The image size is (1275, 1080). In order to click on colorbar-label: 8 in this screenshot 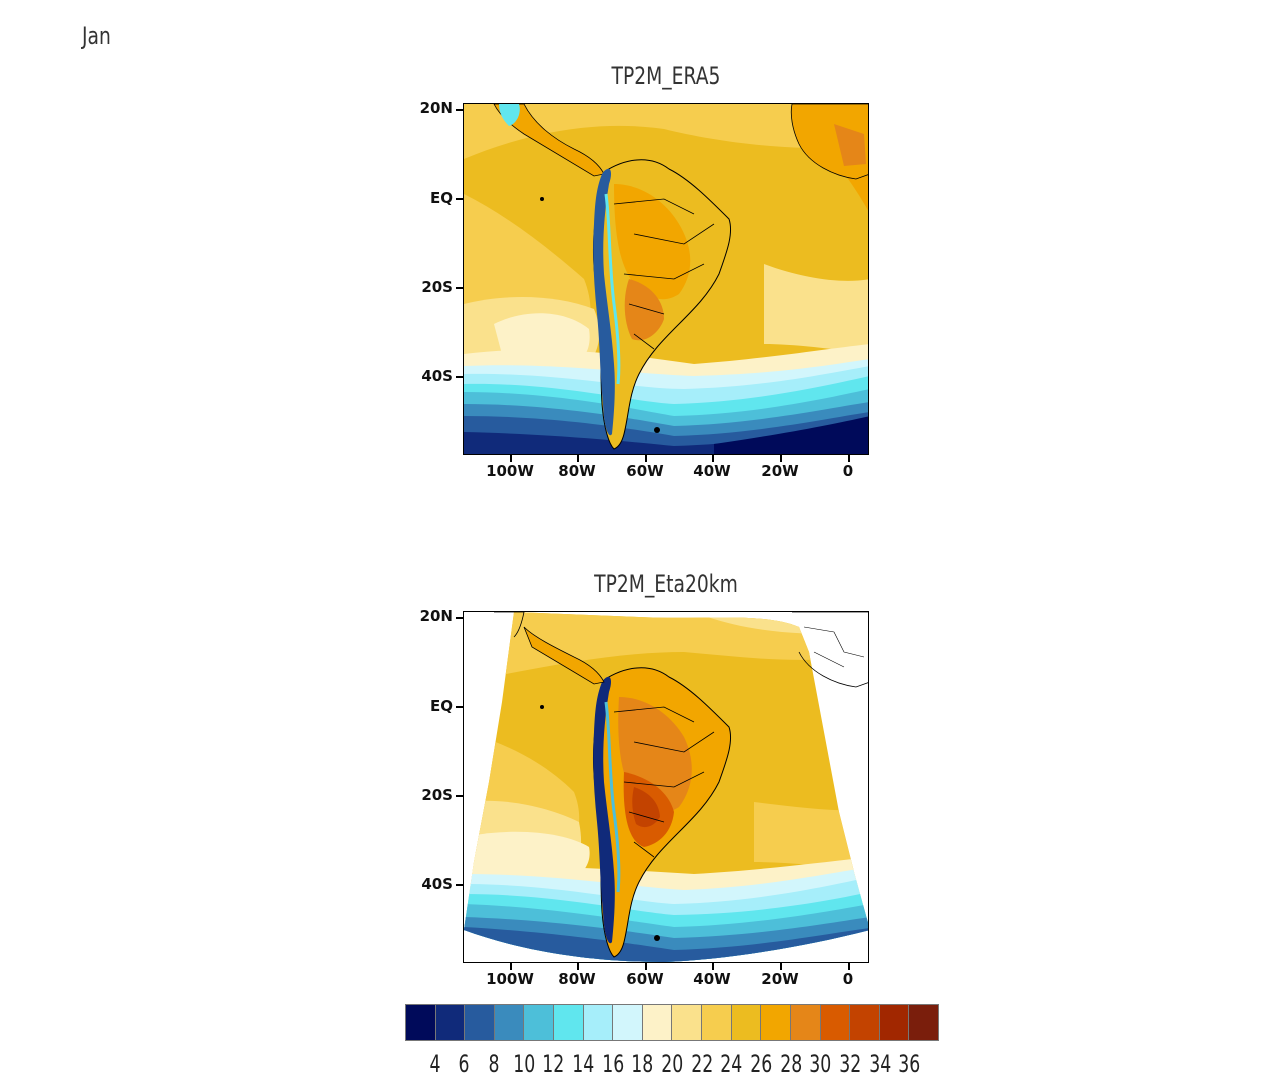, I will do `click(494, 1064)`.